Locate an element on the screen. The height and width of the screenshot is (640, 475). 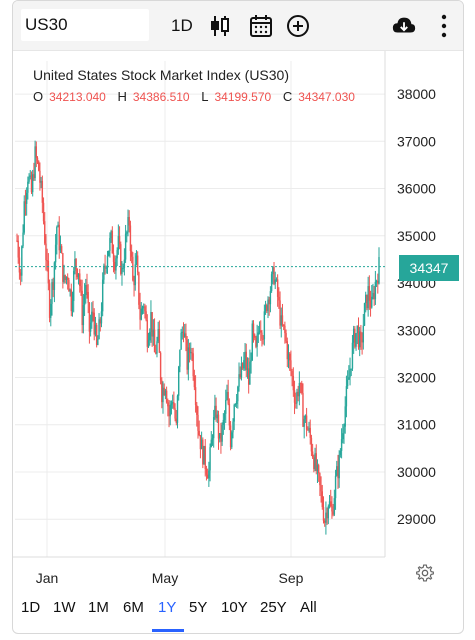
y-tick-label: 35000 is located at coordinates (416, 236).